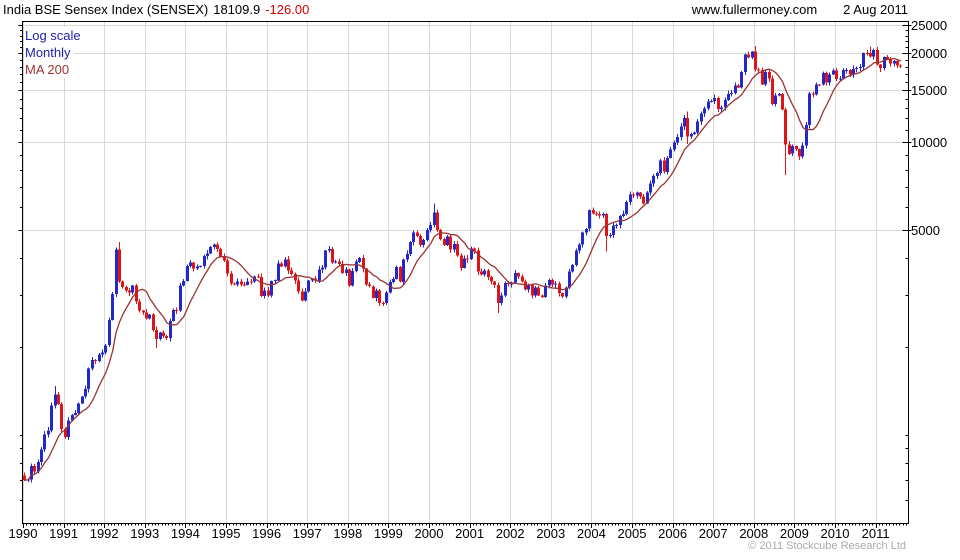  Describe the element at coordinates (54, 35) in the screenshot. I see `legend-log-scale: Log scale` at that location.